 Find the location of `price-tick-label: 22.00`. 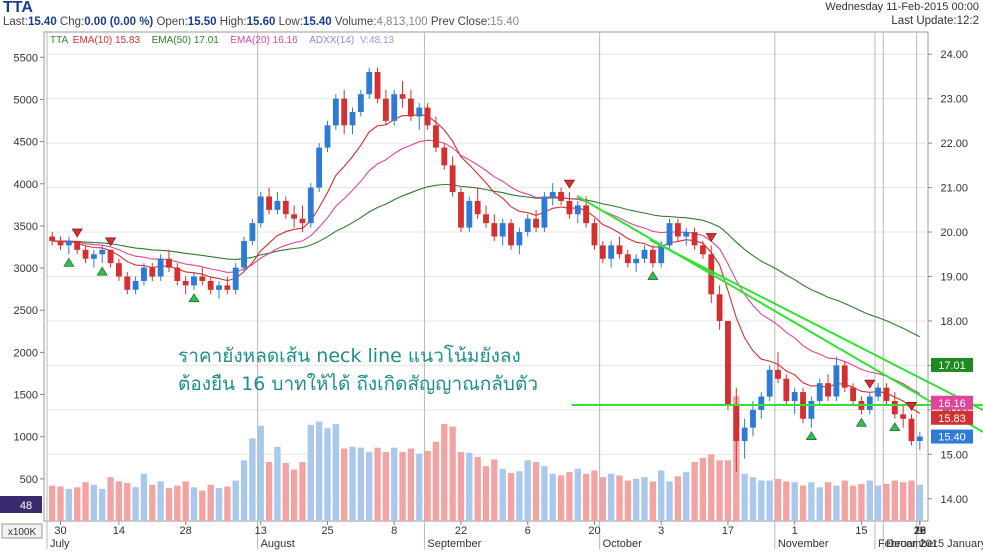

price-tick-label: 22.00 is located at coordinates (954, 144).